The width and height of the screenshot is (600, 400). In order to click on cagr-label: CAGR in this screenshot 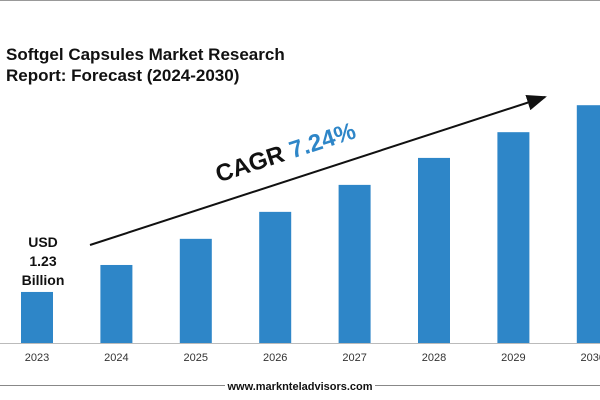, I will do `click(250, 165)`.